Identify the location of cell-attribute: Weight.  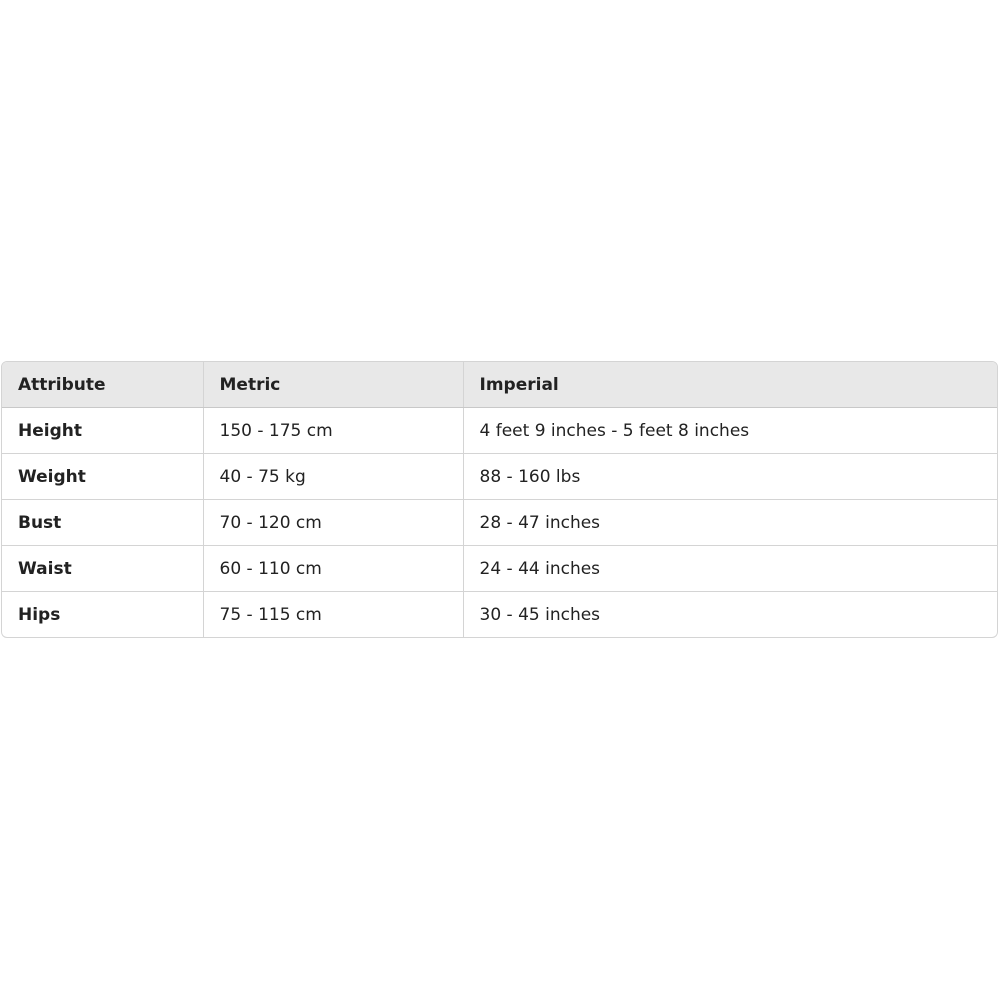
(103, 476).